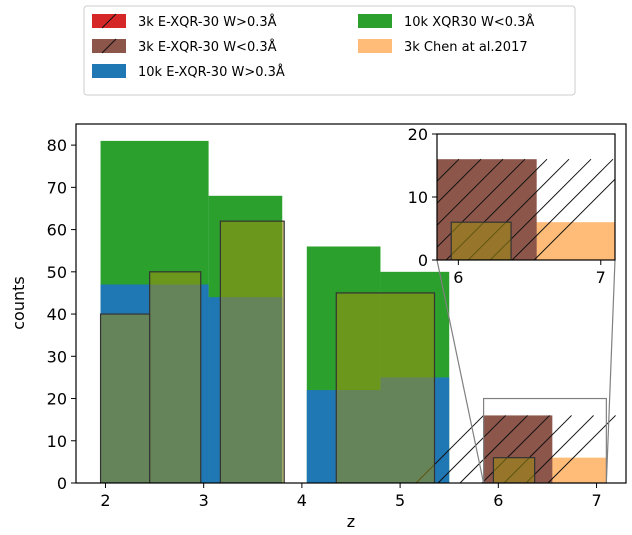 The width and height of the screenshot is (632, 535). Describe the element at coordinates (596, 500) in the screenshot. I see `x-tick-label: 7` at that location.